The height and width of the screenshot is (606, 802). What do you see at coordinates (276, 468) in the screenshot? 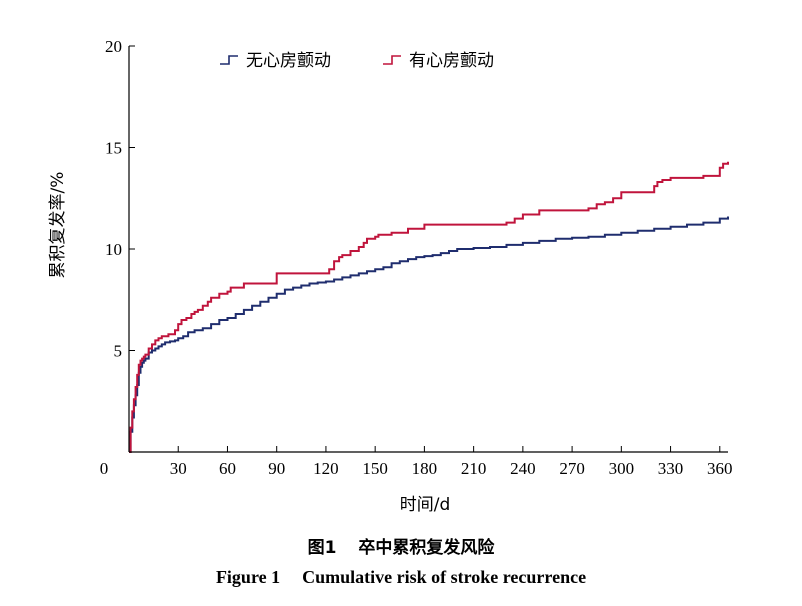
I see `x-tick-label: 90` at bounding box center [276, 468].